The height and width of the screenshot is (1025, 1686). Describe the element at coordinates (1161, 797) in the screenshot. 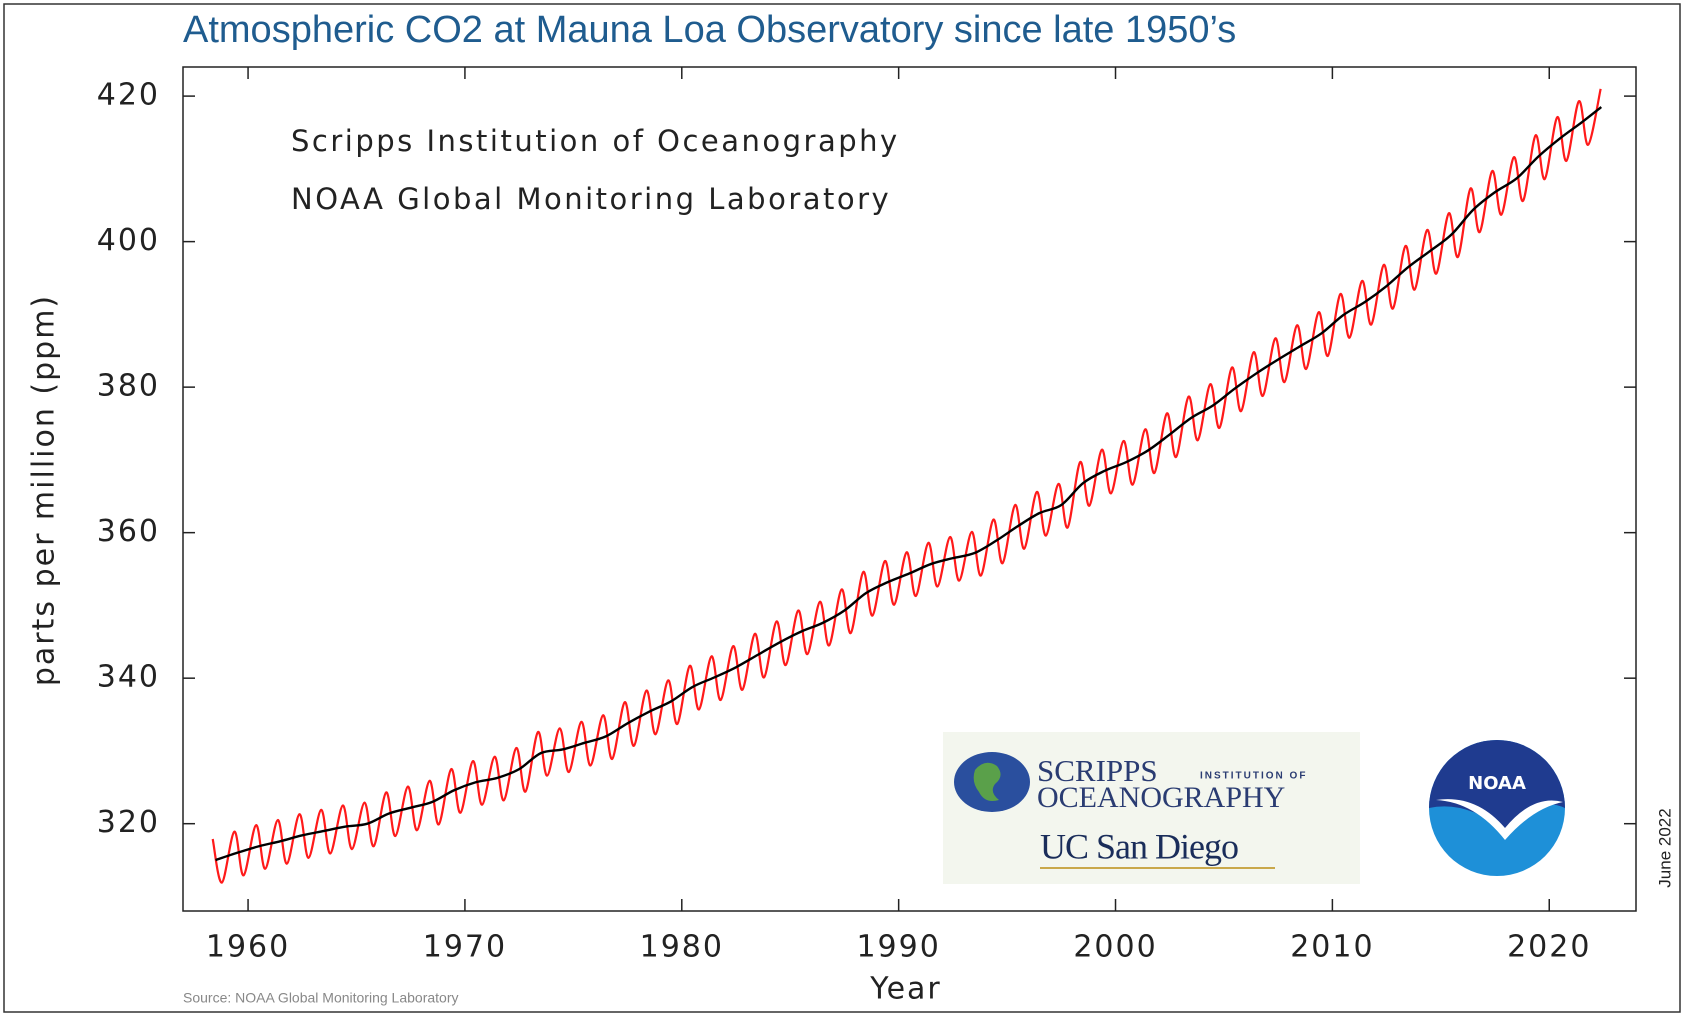

I see `logo-text: OCEANOGRAPHY` at that location.